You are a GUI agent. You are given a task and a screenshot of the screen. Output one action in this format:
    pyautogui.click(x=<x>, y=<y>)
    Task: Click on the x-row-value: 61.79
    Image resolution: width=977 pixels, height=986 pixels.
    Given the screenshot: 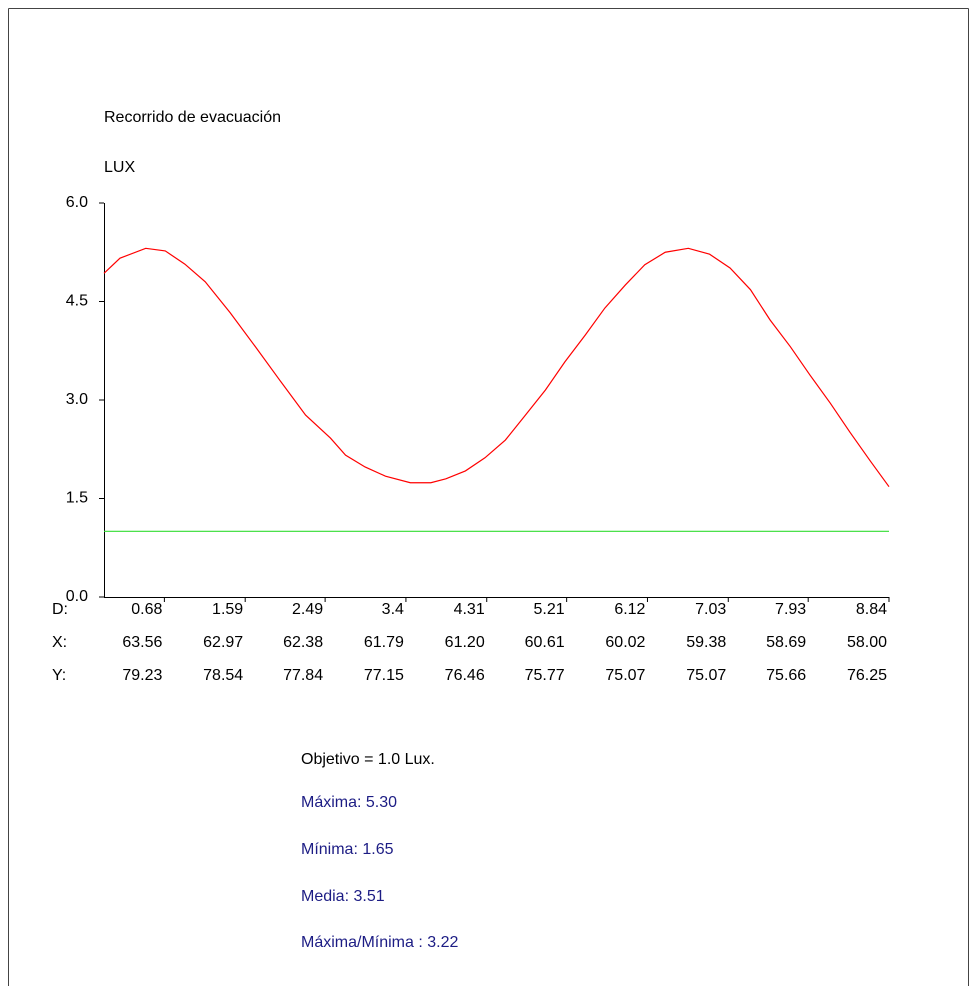 What is the action you would take?
    pyautogui.click(x=384, y=642)
    